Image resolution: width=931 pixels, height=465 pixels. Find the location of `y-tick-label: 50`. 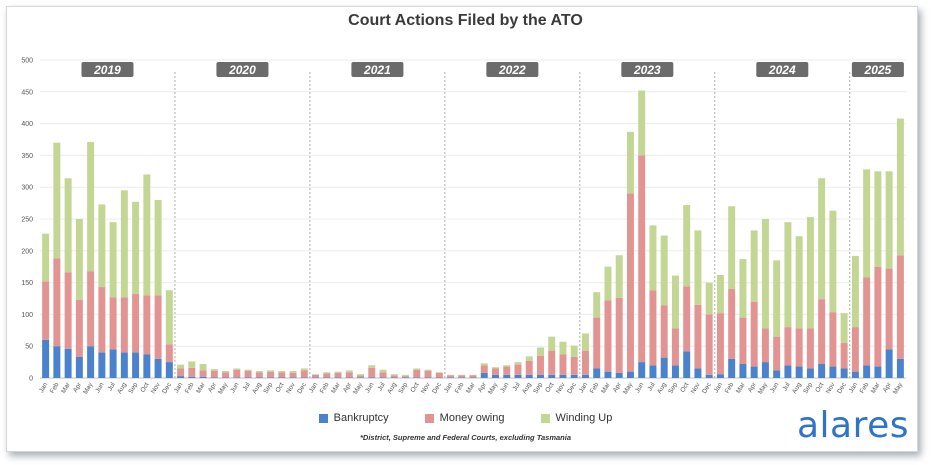

y-tick-label: 50 is located at coordinates (29, 347).